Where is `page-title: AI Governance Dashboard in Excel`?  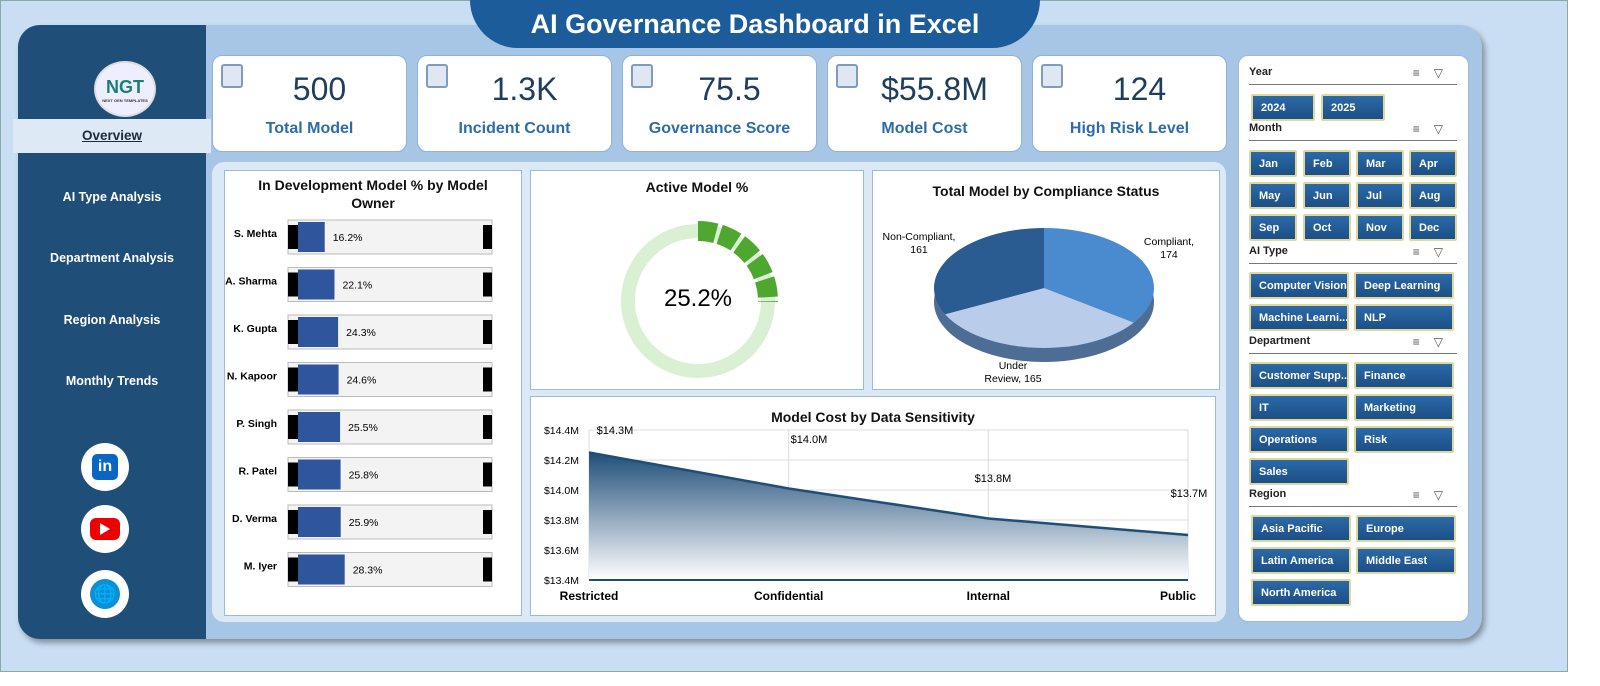
page-title: AI Governance Dashboard in Excel is located at coordinates (755, 24).